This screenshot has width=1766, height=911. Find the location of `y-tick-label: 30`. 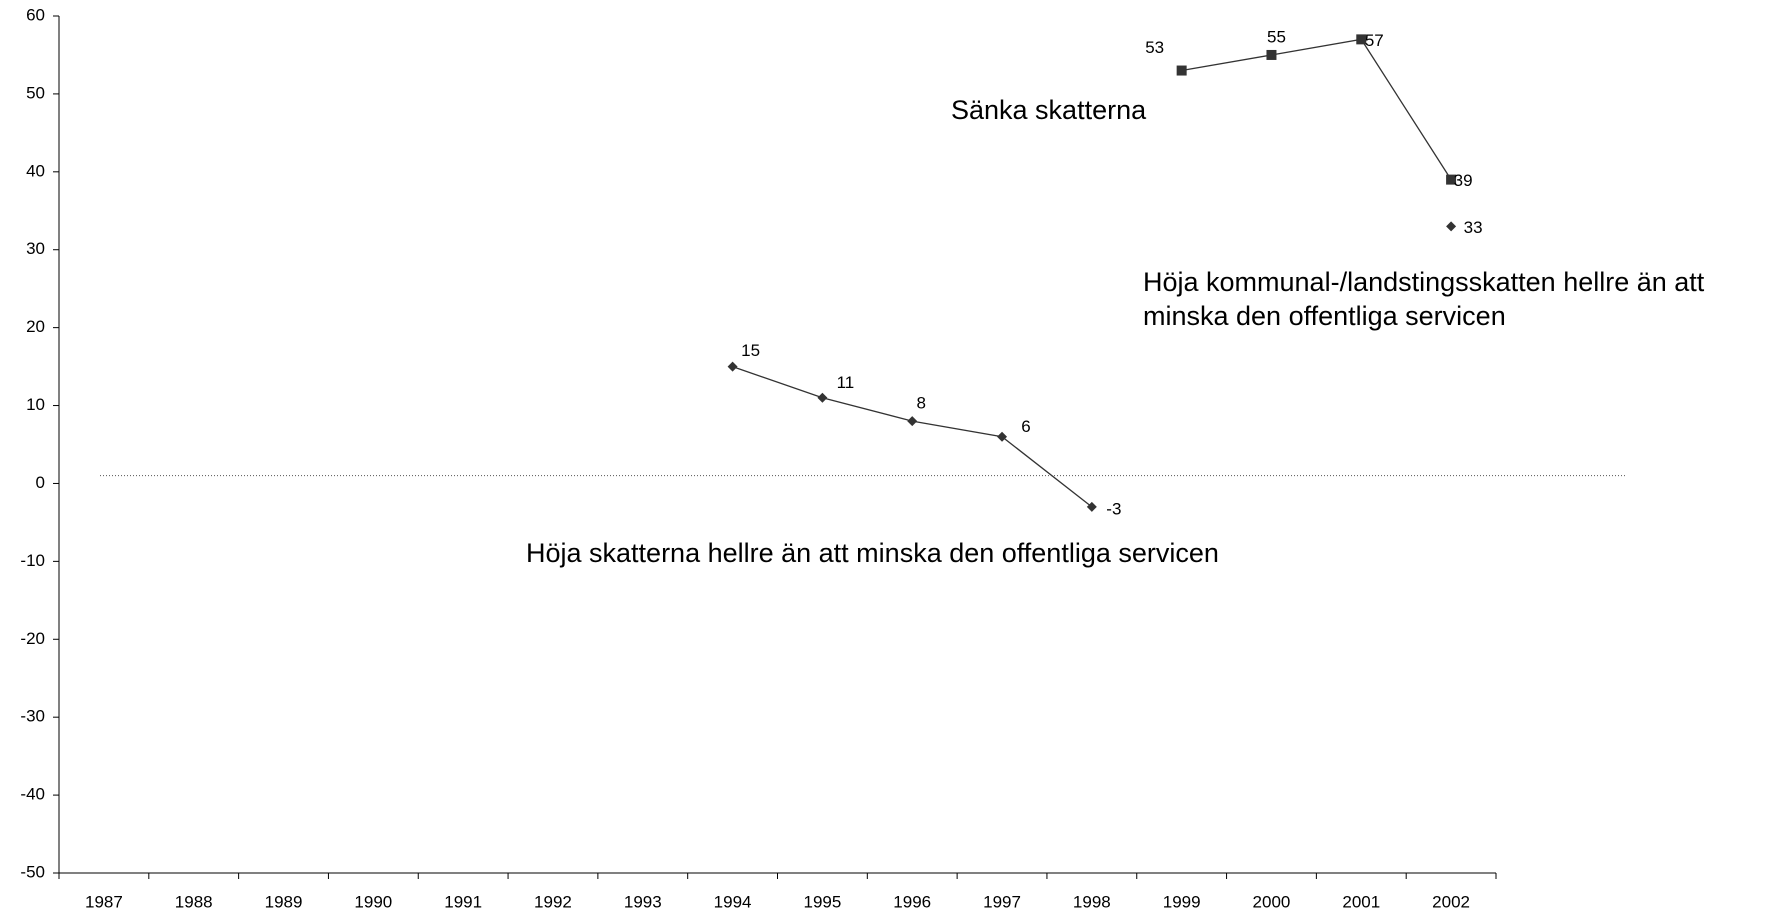

y-tick-label: 30 is located at coordinates (35, 248).